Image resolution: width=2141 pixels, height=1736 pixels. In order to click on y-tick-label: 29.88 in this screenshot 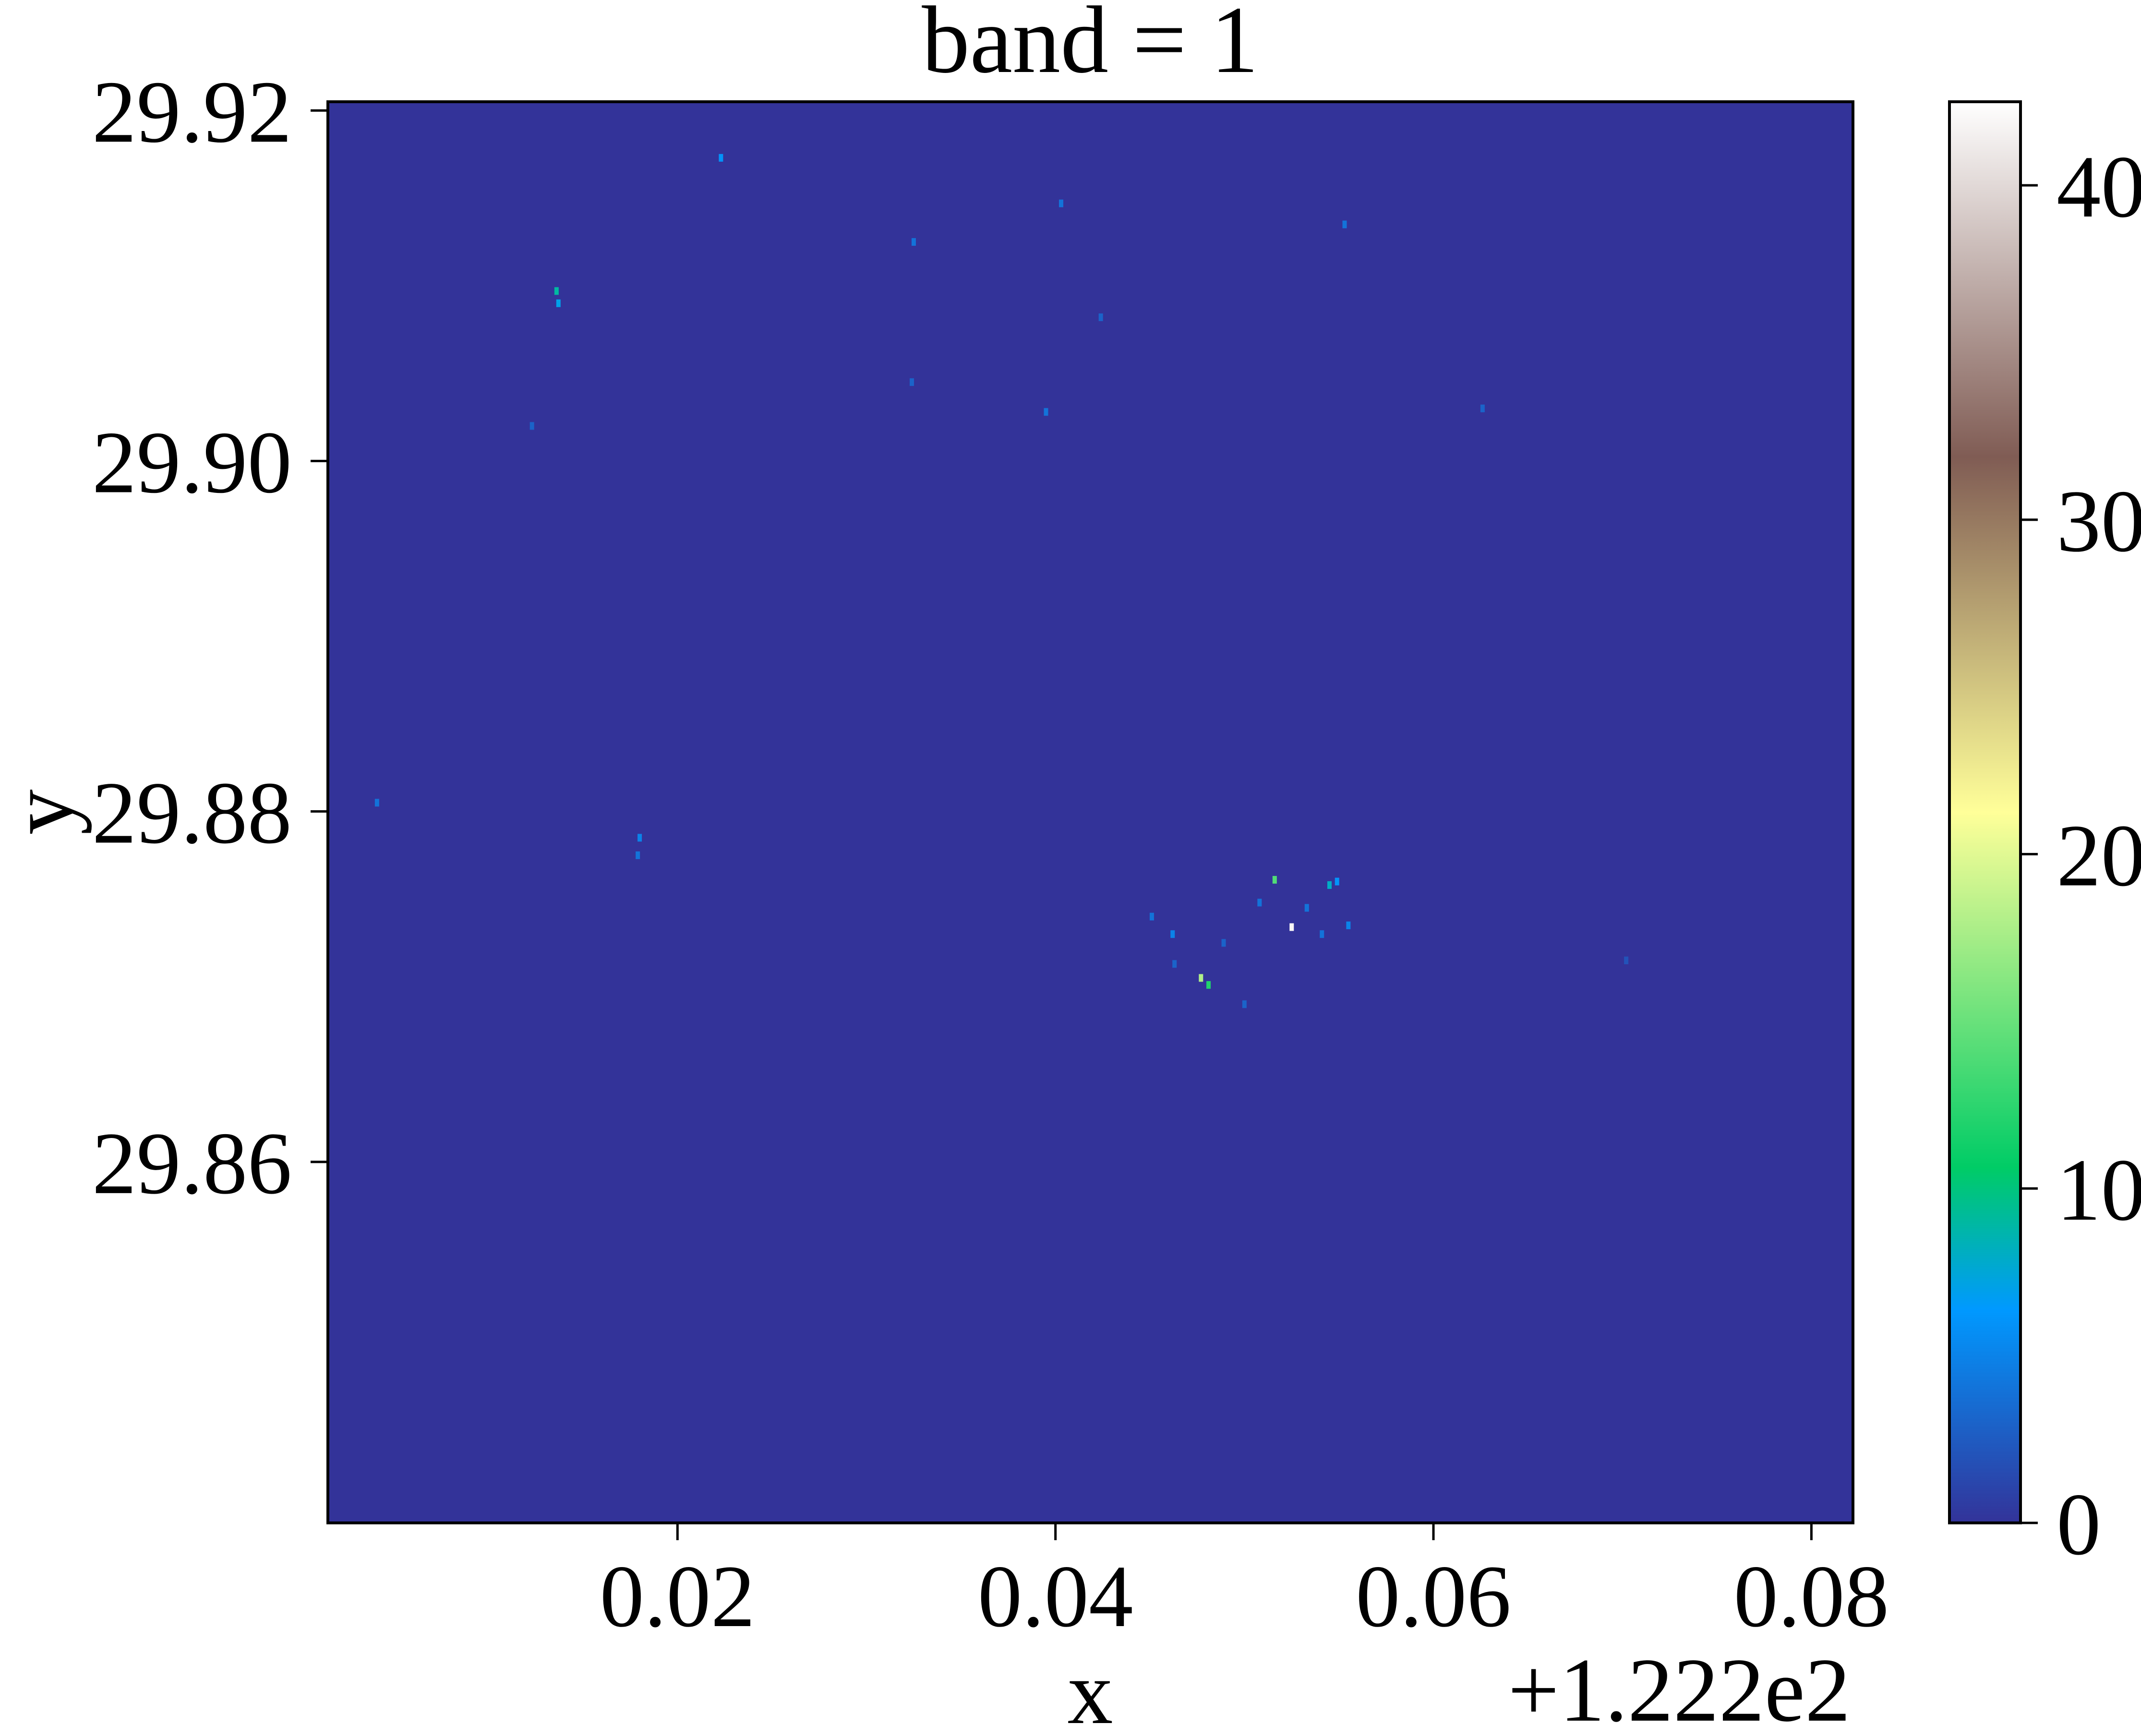, I will do `click(192, 813)`.